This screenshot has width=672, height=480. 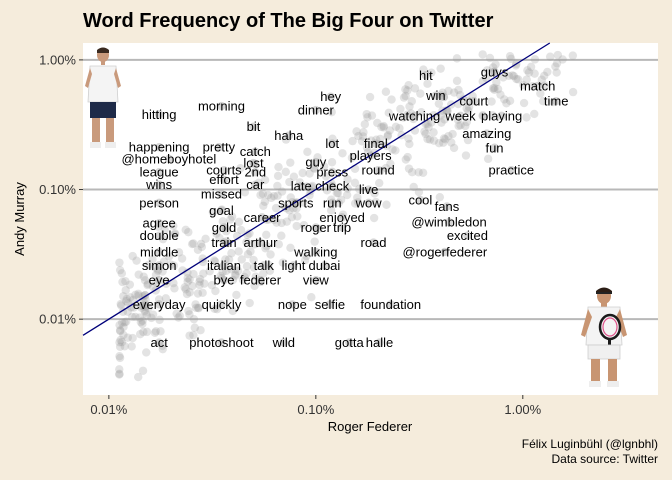 What do you see at coordinates (420, 200) in the screenshot?
I see `word-label: cool` at bounding box center [420, 200].